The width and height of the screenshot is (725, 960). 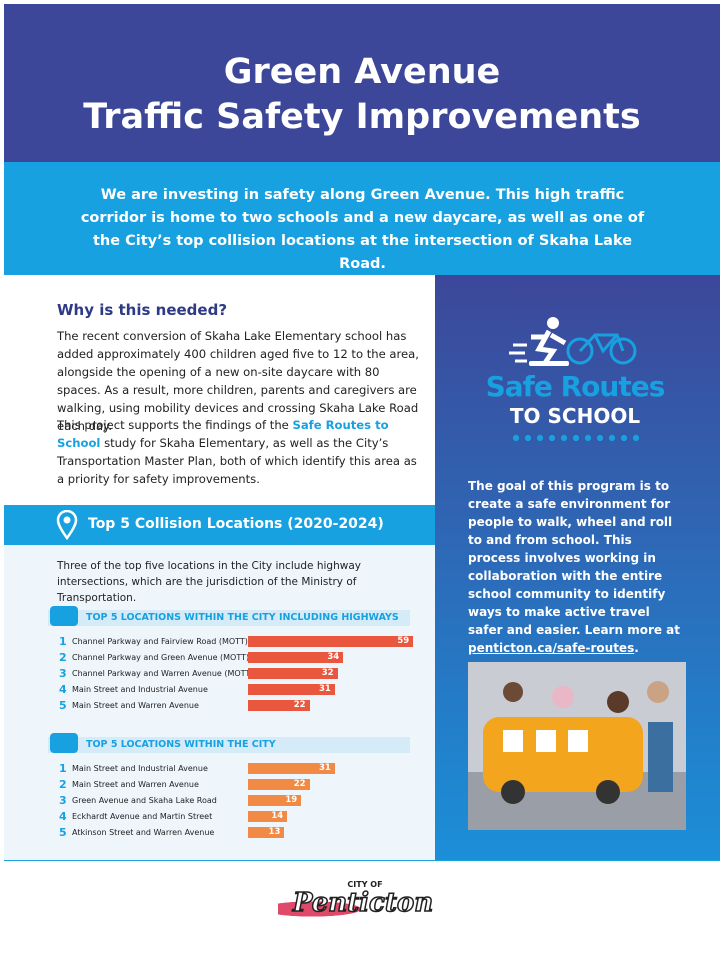 I want to click on value-label: 13, so click(x=274, y=832).